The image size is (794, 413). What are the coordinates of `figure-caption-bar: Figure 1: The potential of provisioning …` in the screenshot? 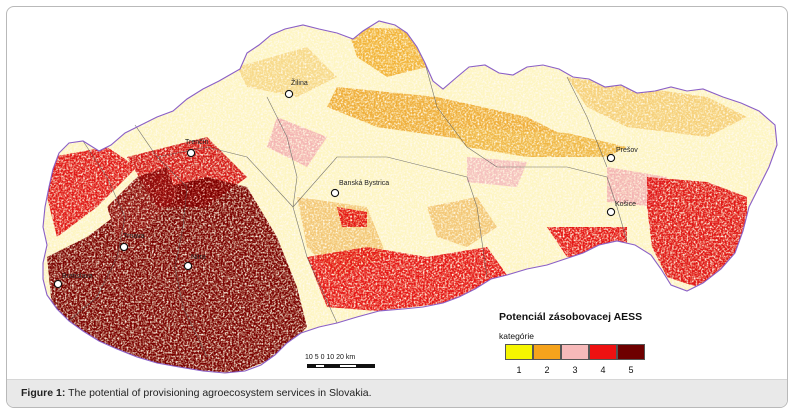 It's located at (397, 393).